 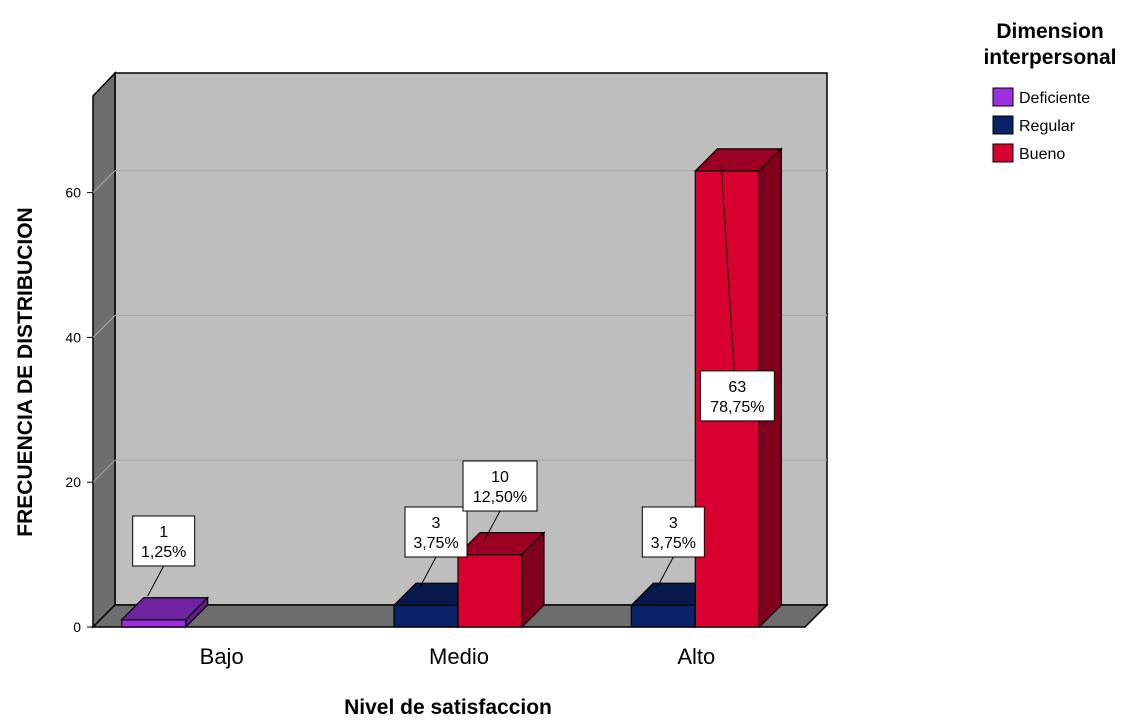 I want to click on data-label-count: 63, so click(x=737, y=387).